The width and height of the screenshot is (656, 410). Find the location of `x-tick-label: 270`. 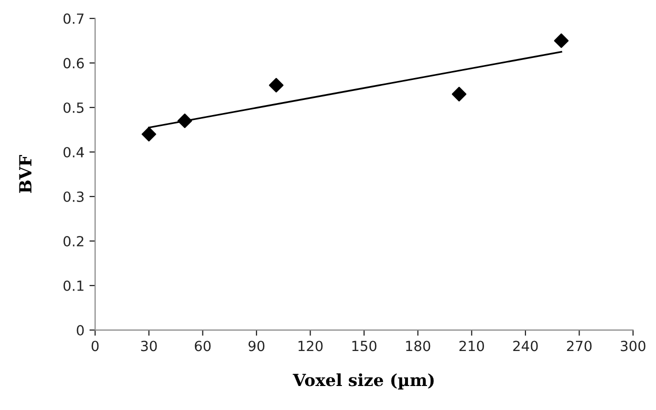

x-tick-label: 270 is located at coordinates (579, 346).